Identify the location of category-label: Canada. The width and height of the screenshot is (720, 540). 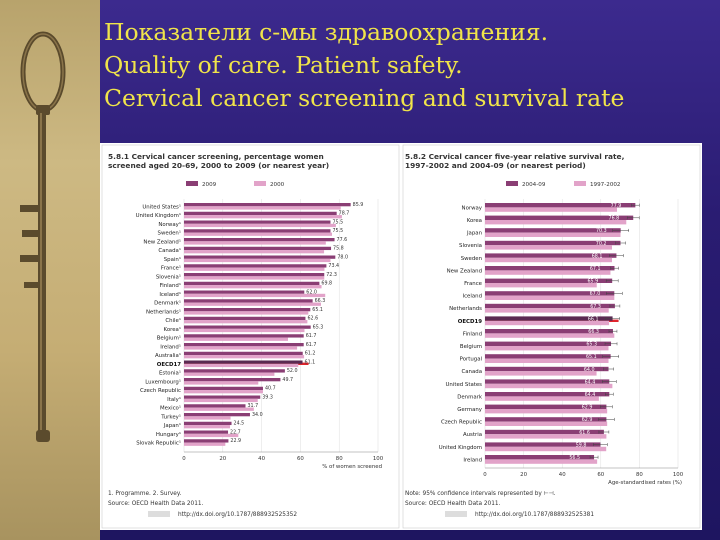
(471, 372).